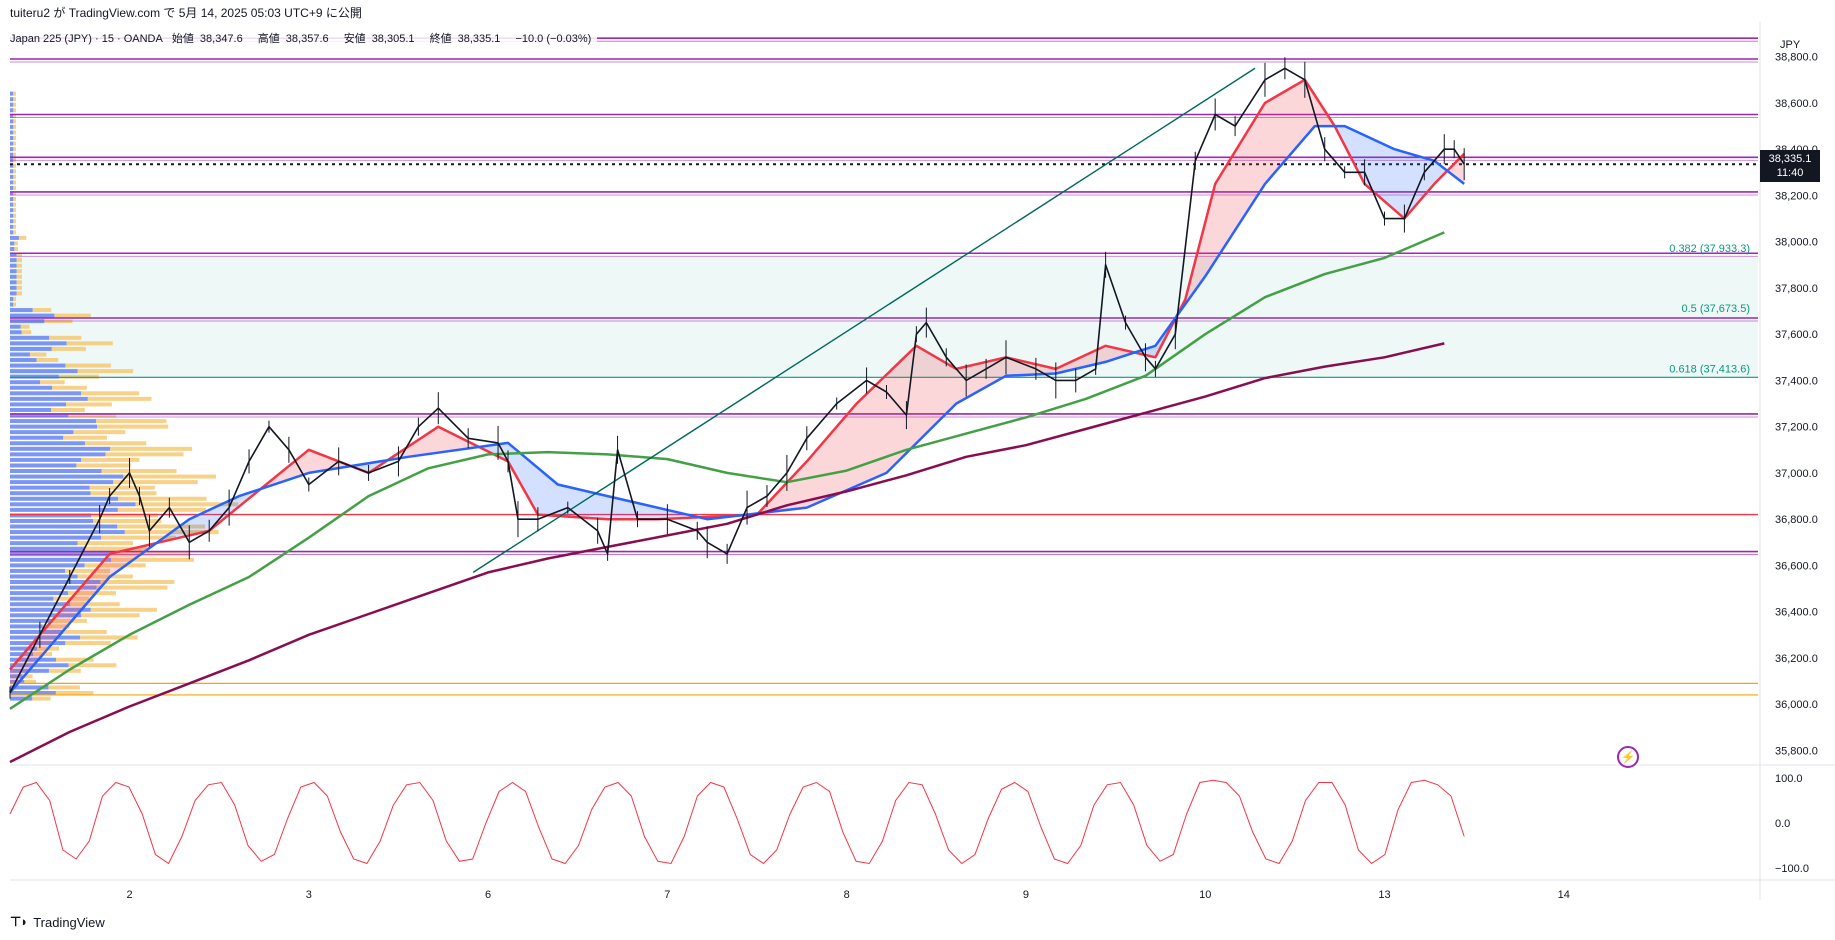  What do you see at coordinates (1789, 779) in the screenshot?
I see `oscillator-tick-label: 100.0` at bounding box center [1789, 779].